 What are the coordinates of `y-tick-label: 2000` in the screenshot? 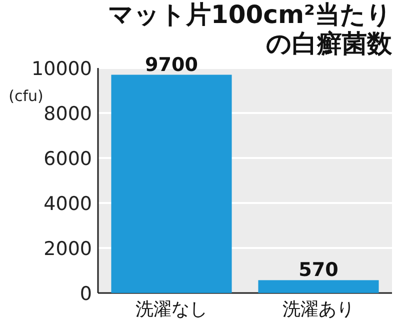 It's located at (68, 249).